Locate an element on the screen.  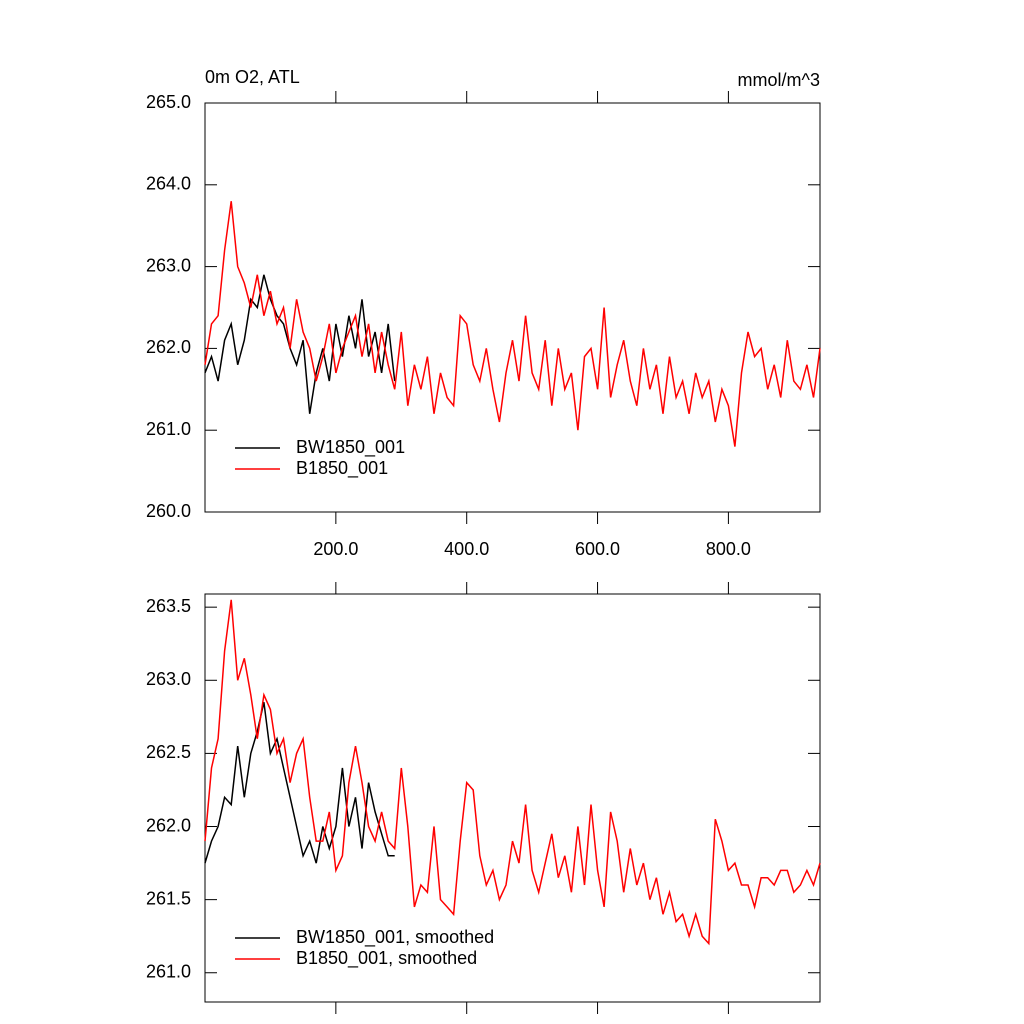
x-tick-label: 200.0 is located at coordinates (335, 549).